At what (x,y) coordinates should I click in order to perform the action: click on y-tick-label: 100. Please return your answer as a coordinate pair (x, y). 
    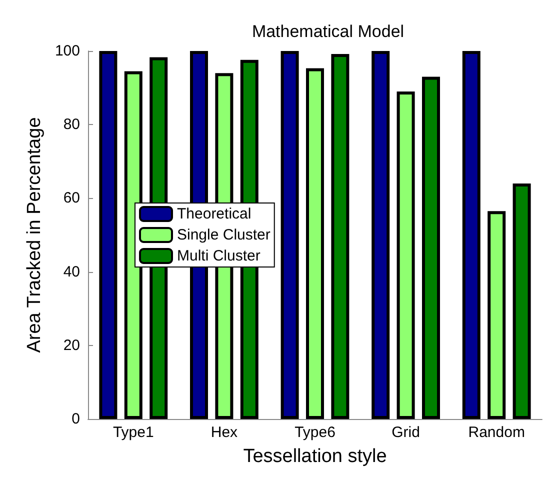
    Looking at the image, I should click on (67, 51).